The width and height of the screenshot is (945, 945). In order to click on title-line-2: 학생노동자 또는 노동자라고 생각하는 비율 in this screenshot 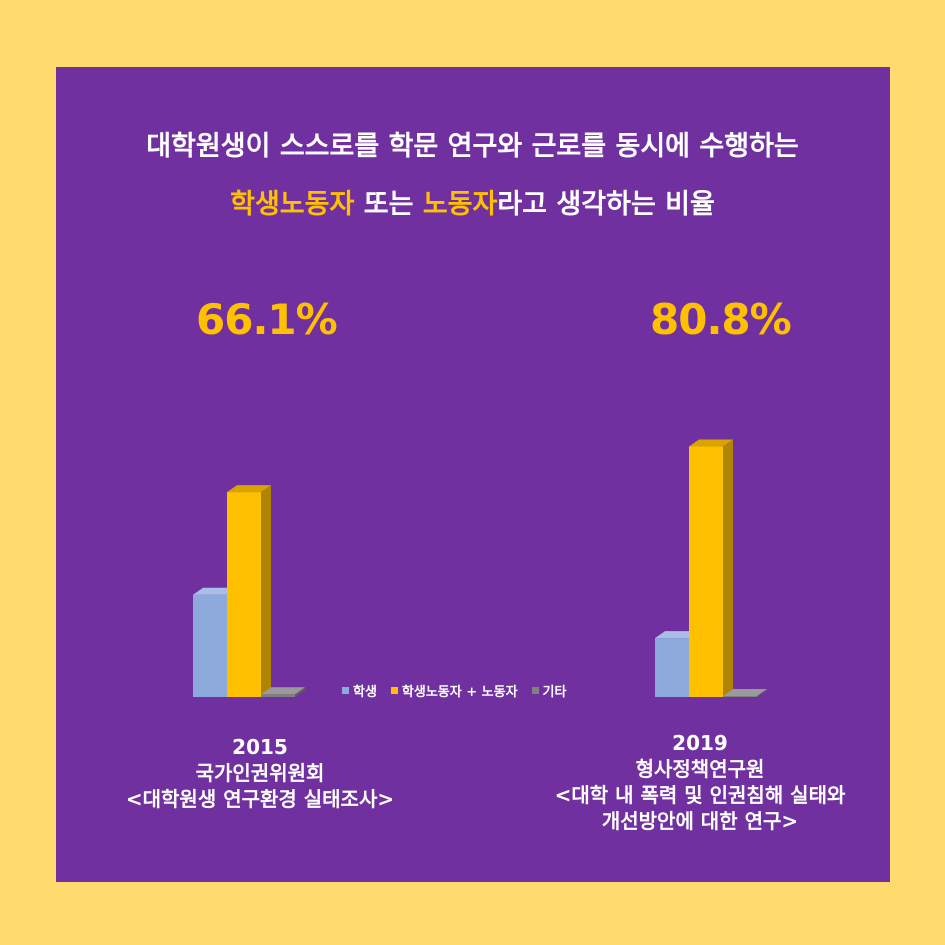, I will do `click(472, 201)`.